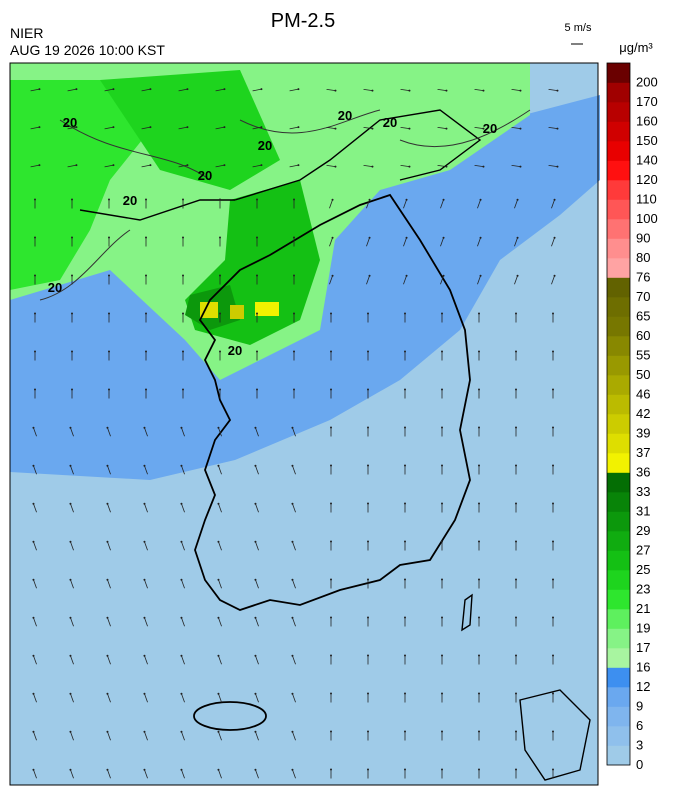  What do you see at coordinates (643, 511) in the screenshot?
I see `colorbar-label: 31` at bounding box center [643, 511].